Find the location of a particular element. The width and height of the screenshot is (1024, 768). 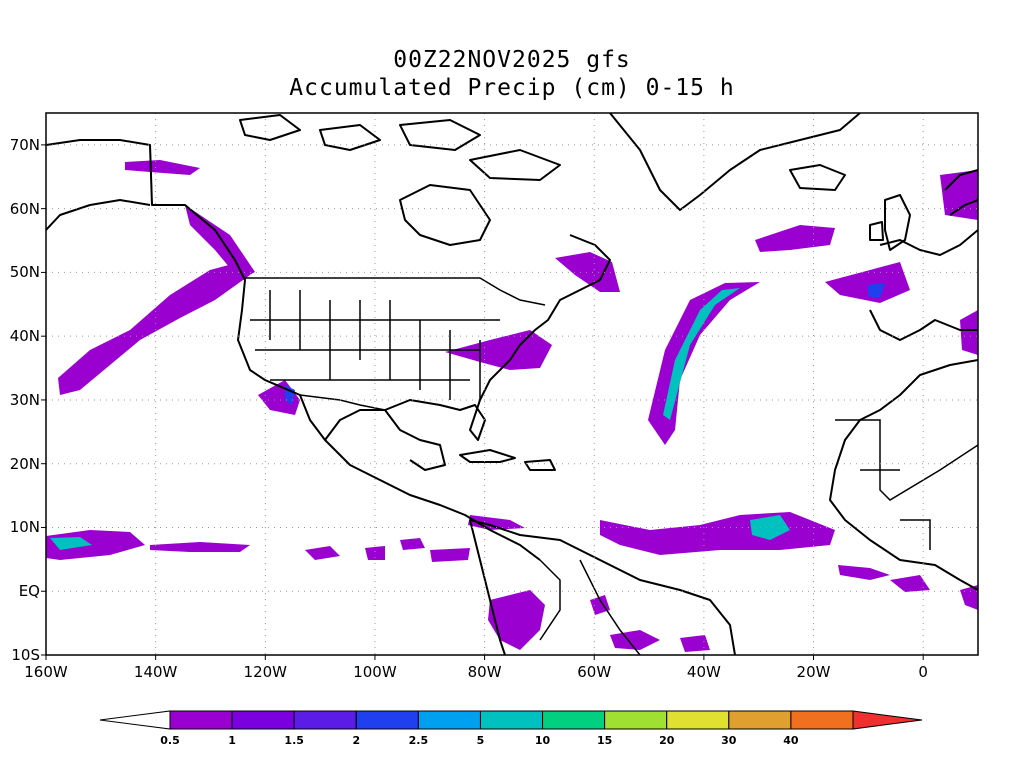

lon-label: 140W is located at coordinates (155, 672).